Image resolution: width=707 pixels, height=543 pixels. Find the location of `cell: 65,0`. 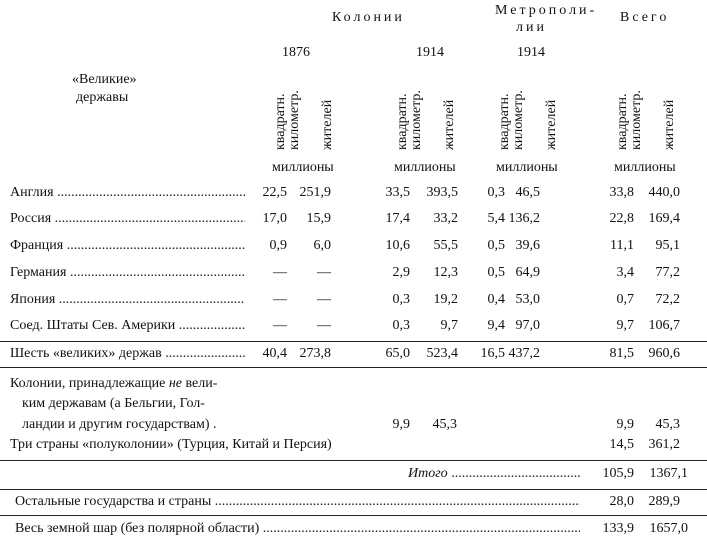

cell: 65,0 is located at coordinates (398, 353).